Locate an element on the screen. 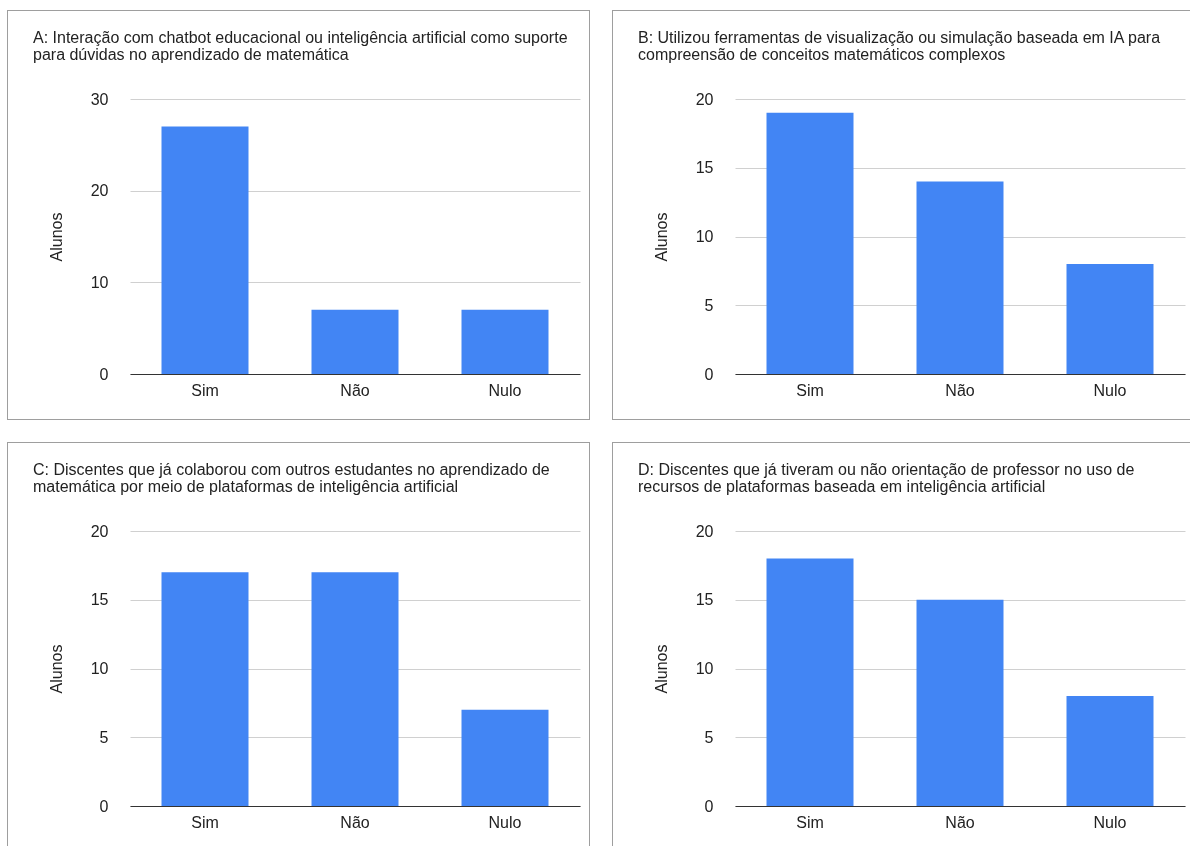 Image resolution: width=1190 pixels, height=846 pixels. chart-title: B: Utilizou ferramentas de visualização ou simulação baseada em IA para compreensão de conceitos matemáticos complexos is located at coordinates (900, 46).